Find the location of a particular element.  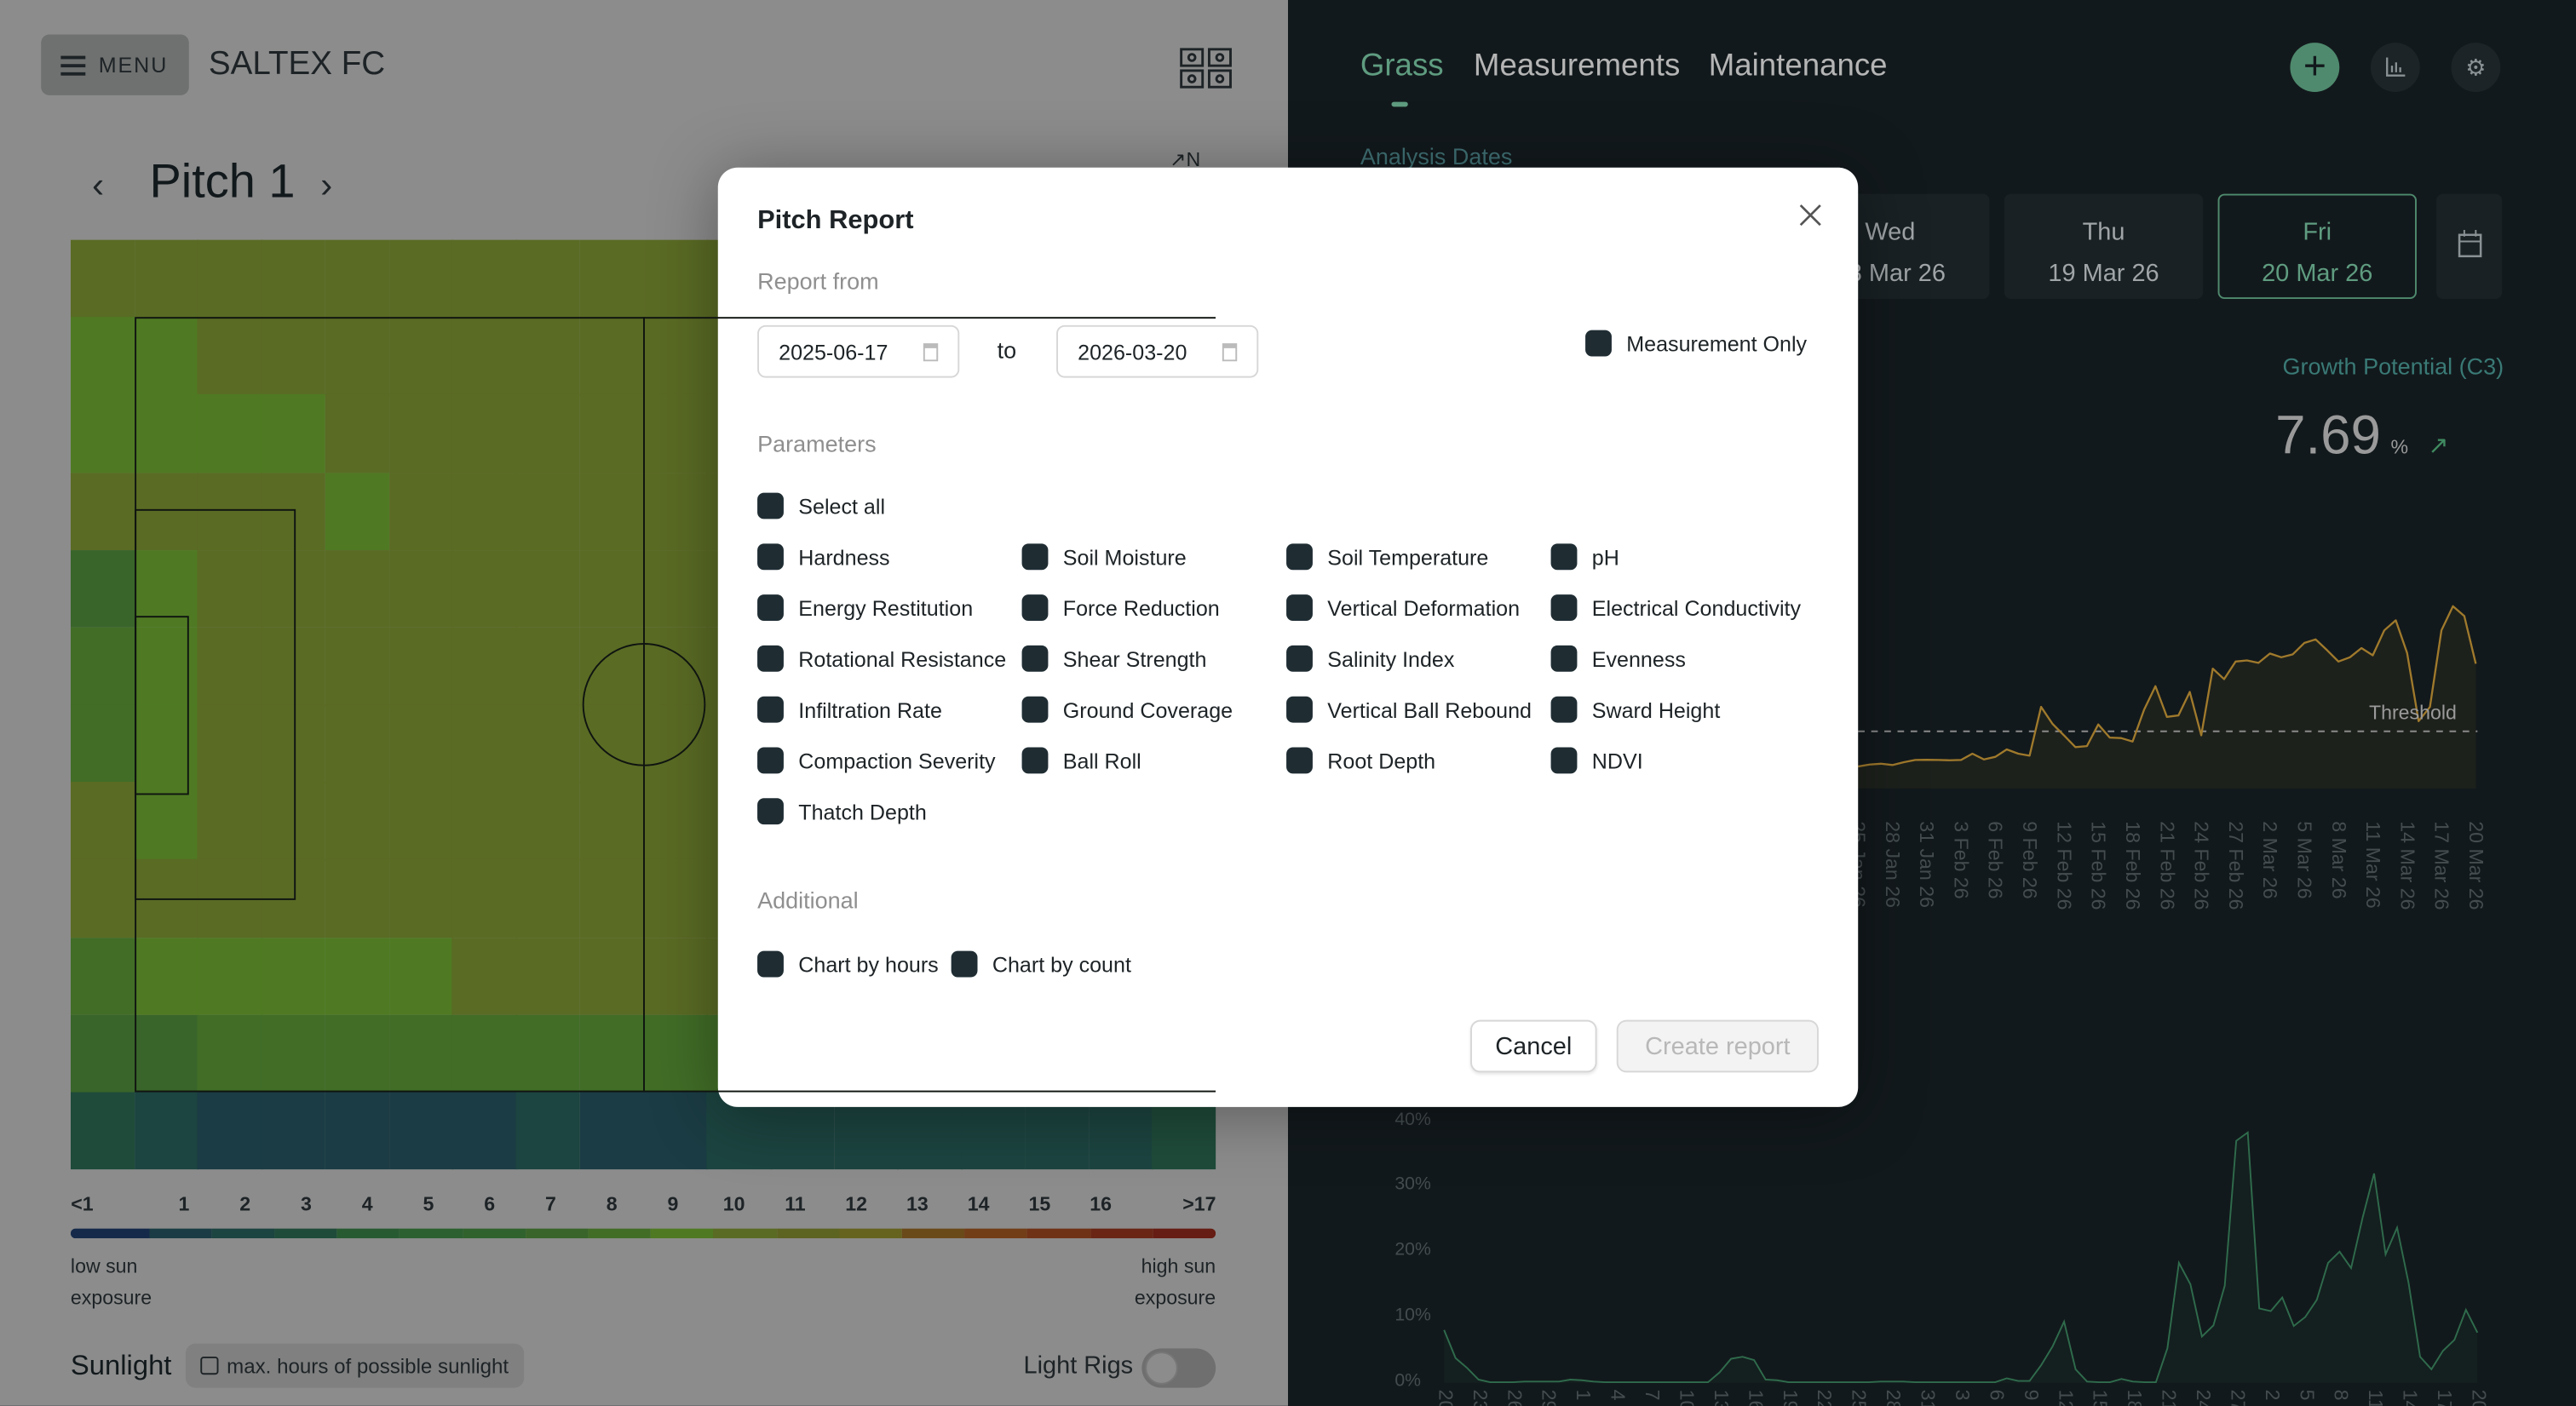

tab-maintenance: Maintenance is located at coordinates (1798, 66).